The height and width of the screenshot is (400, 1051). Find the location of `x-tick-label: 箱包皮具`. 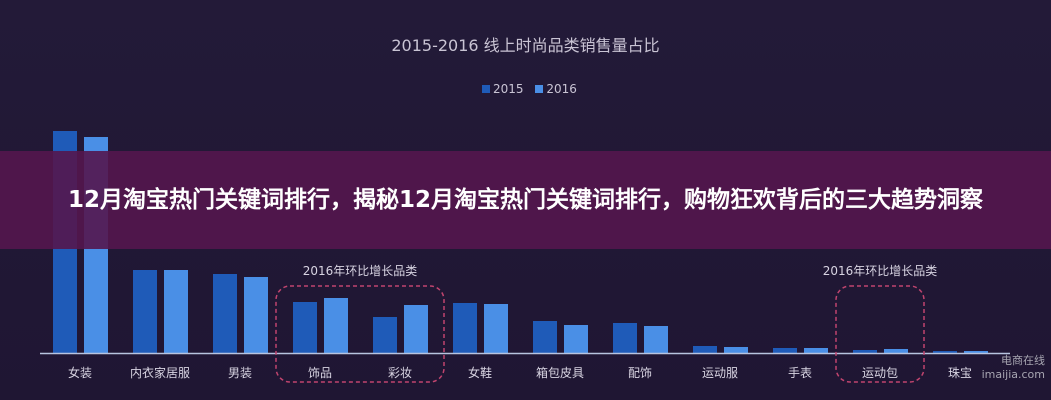

x-tick-label: 箱包皮具 is located at coordinates (560, 372).